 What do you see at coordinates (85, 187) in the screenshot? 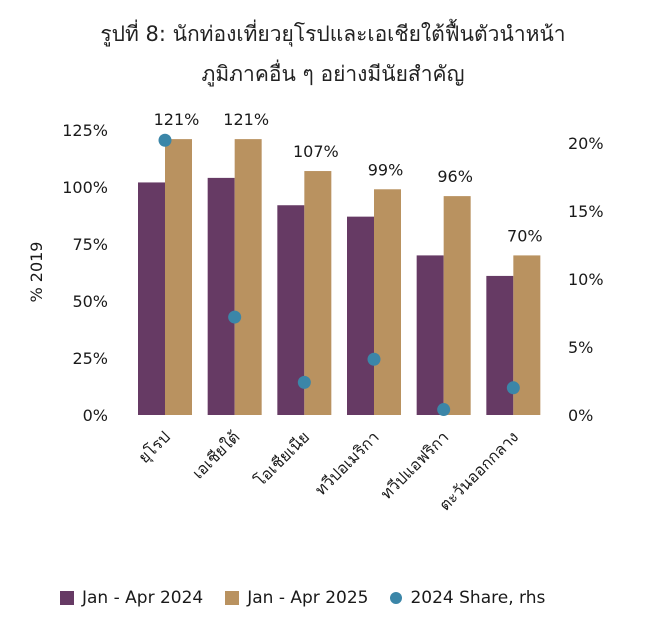
I see `y-tick-label: 100%` at bounding box center [85, 187].